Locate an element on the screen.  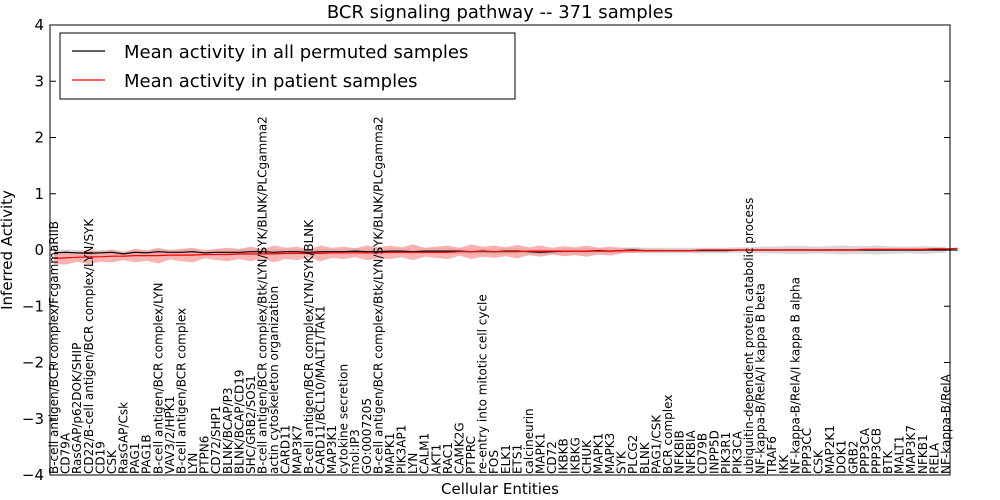
entity-label: CARD11 is located at coordinates (286, 449).